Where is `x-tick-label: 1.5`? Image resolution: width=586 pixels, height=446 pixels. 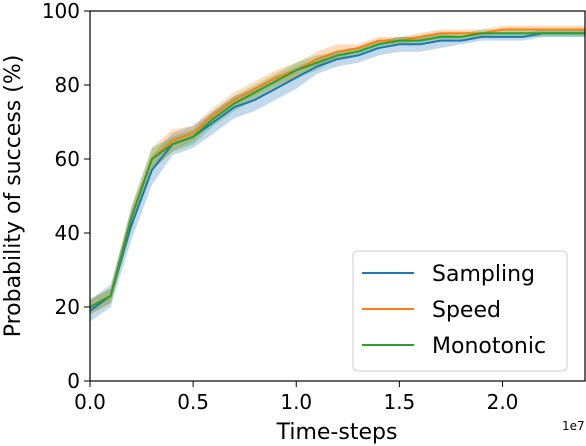 x-tick-label: 1.5 is located at coordinates (399, 402).